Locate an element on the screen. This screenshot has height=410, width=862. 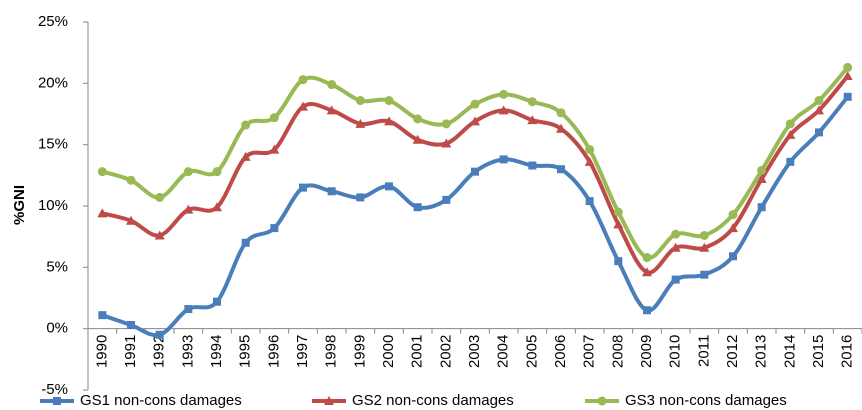
x-tick-label: 1992 is located at coordinates (159, 351).